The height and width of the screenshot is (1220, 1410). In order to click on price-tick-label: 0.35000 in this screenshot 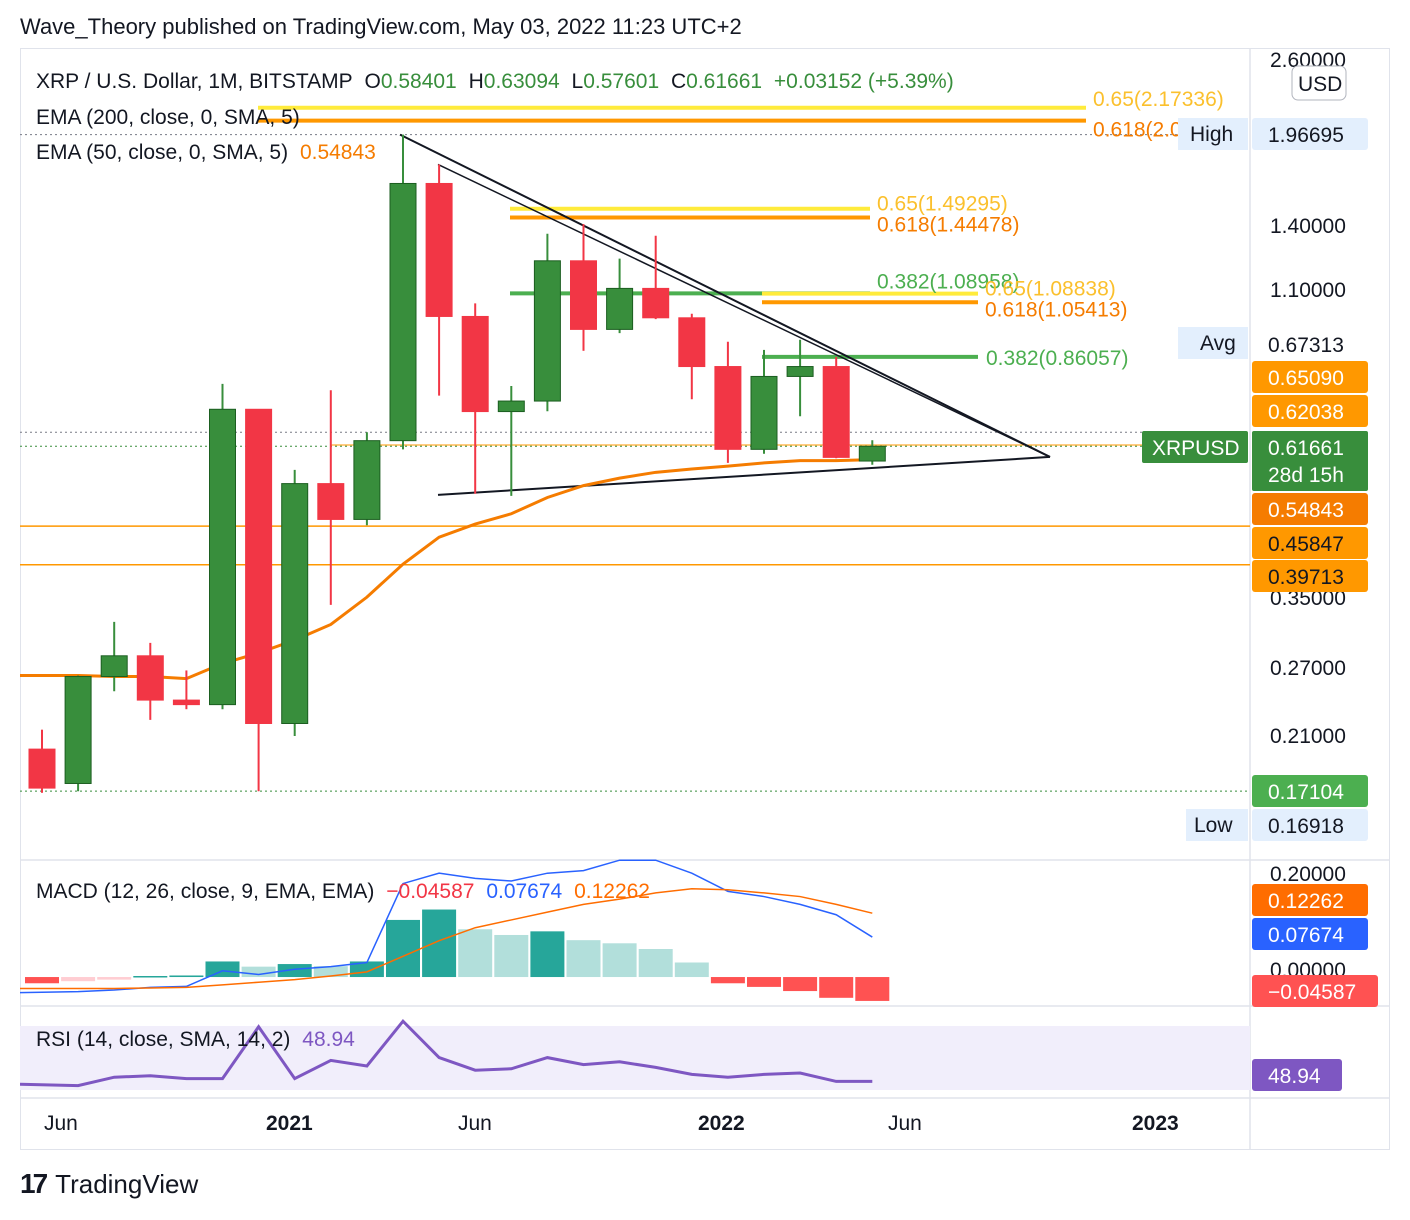, I will do `click(1308, 598)`.